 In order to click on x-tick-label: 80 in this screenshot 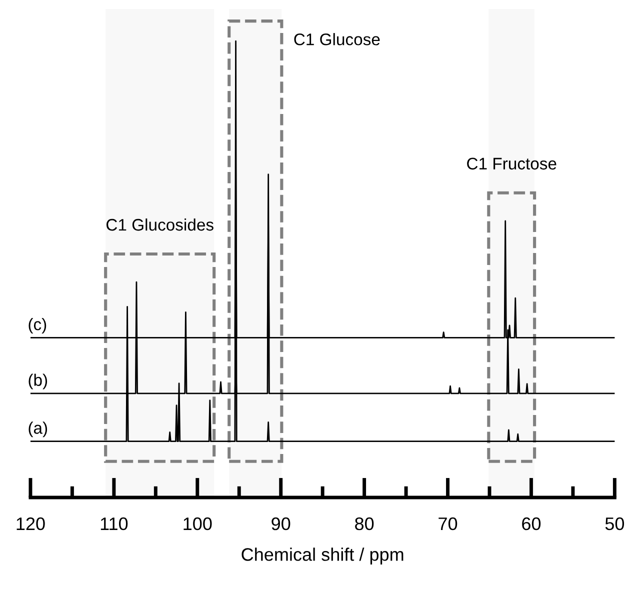, I will do `click(364, 523)`.